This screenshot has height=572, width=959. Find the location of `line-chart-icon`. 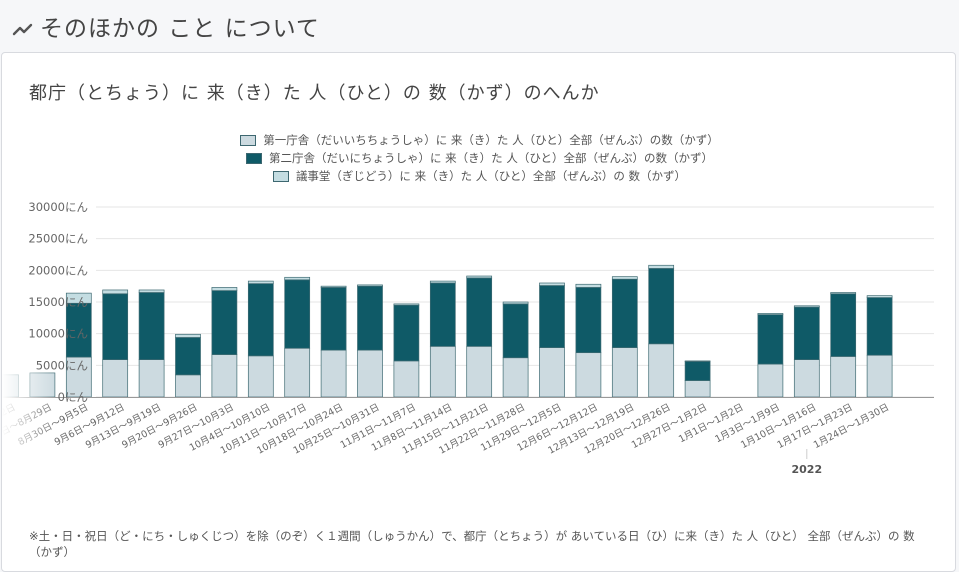

line-chart-icon is located at coordinates (22, 29).